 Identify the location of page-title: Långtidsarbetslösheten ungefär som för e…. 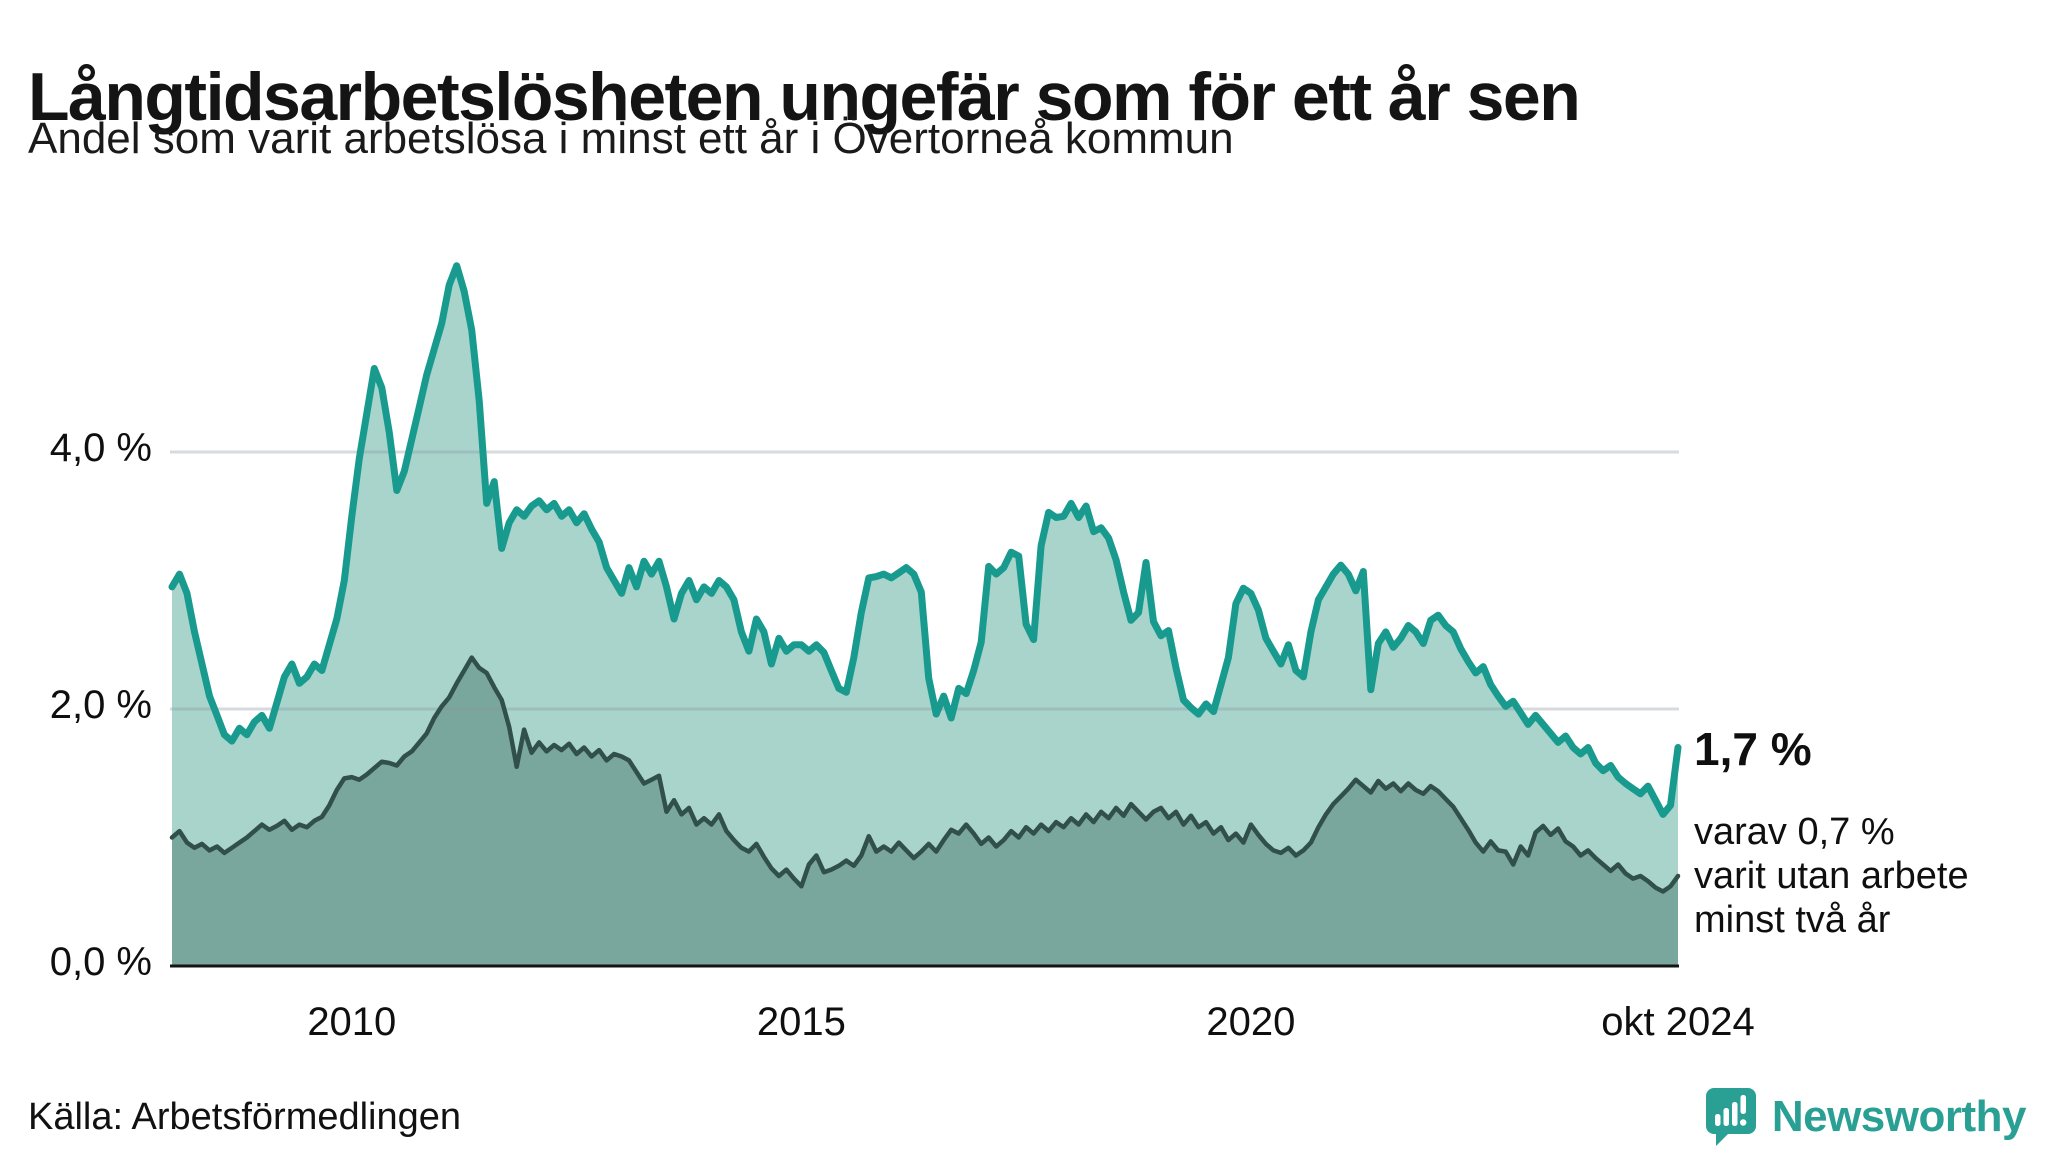
(804, 96).